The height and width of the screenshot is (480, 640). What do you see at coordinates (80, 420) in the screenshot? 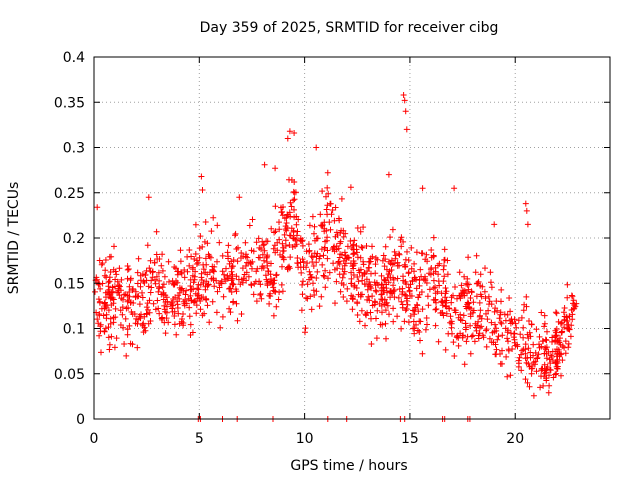
I see `y-tick-label: 0` at bounding box center [80, 420].